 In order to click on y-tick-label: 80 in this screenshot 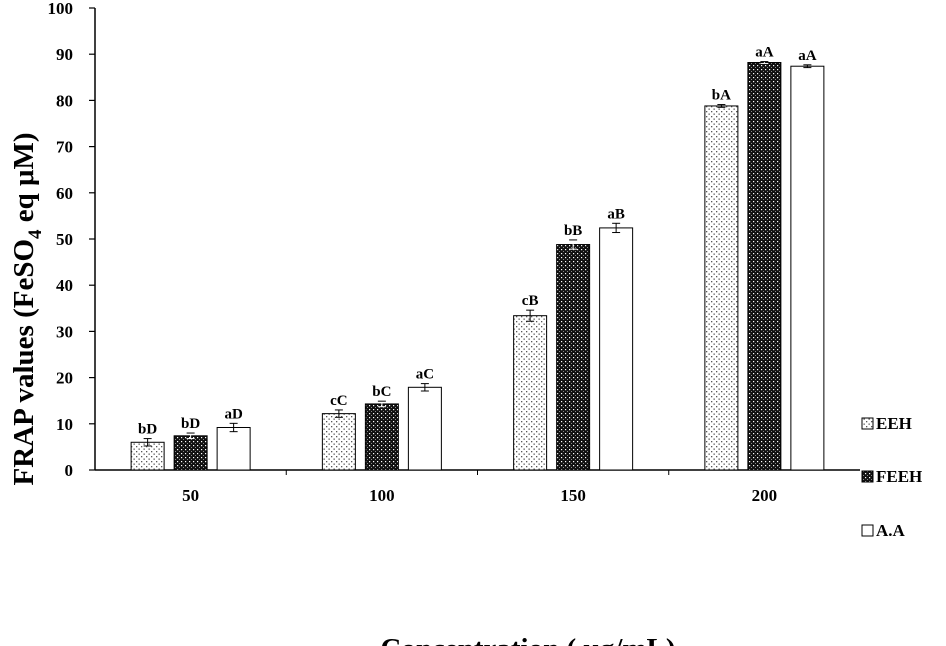, I will do `click(64, 100)`.